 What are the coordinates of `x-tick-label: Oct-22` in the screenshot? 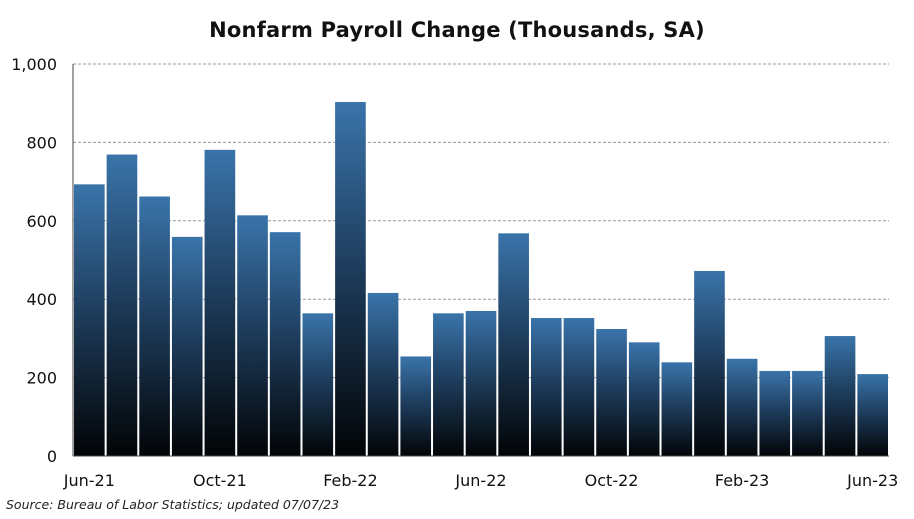 It's located at (612, 480).